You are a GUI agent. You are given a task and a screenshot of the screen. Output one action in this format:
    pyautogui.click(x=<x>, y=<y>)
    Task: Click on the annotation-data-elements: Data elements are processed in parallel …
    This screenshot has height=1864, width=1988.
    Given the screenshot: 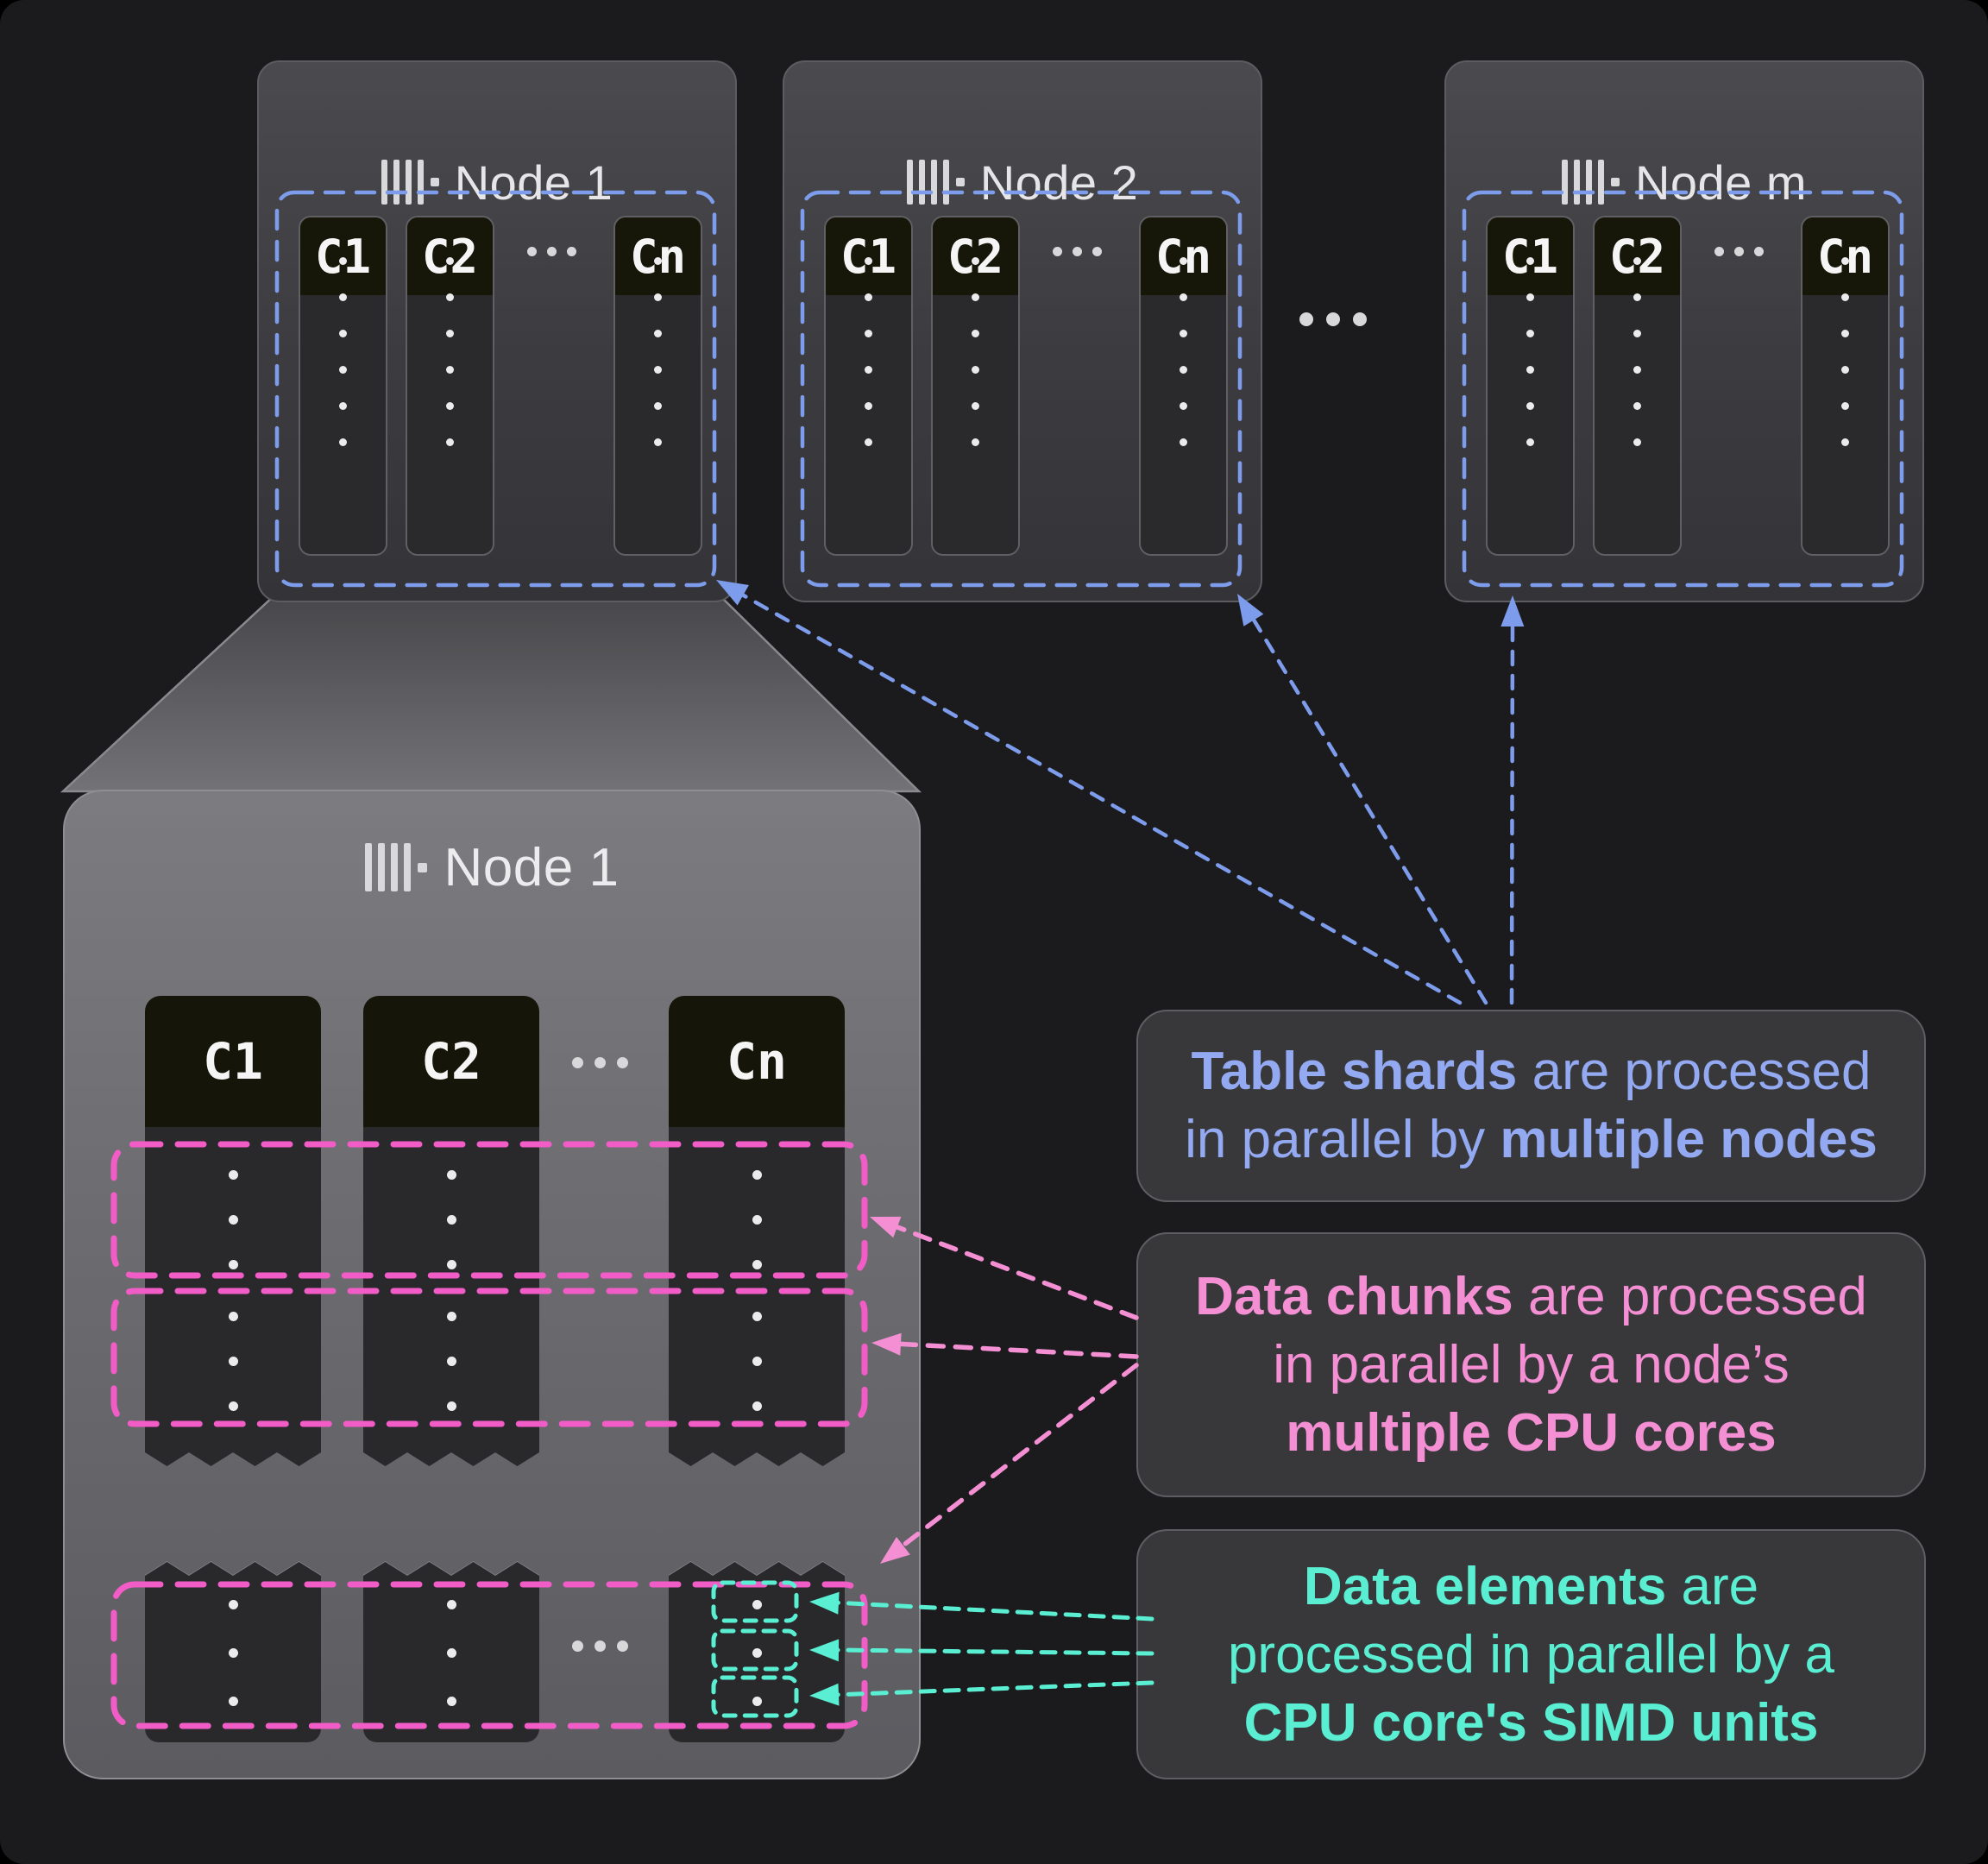 What is the action you would take?
    pyautogui.click(x=1531, y=1654)
    